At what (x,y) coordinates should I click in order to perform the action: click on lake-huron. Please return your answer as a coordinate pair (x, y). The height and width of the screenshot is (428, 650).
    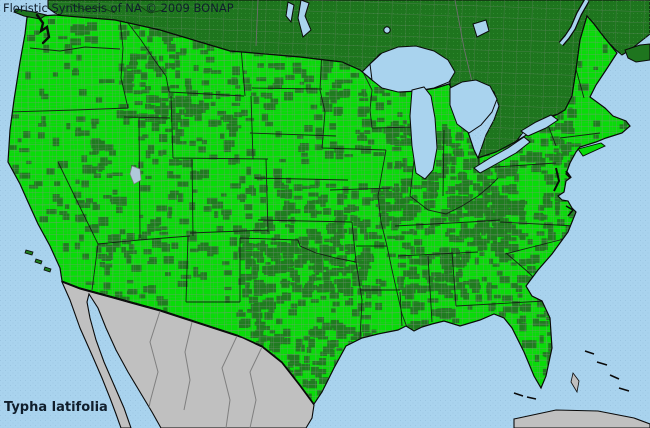
    Looking at the image, I should click on (473, 106).